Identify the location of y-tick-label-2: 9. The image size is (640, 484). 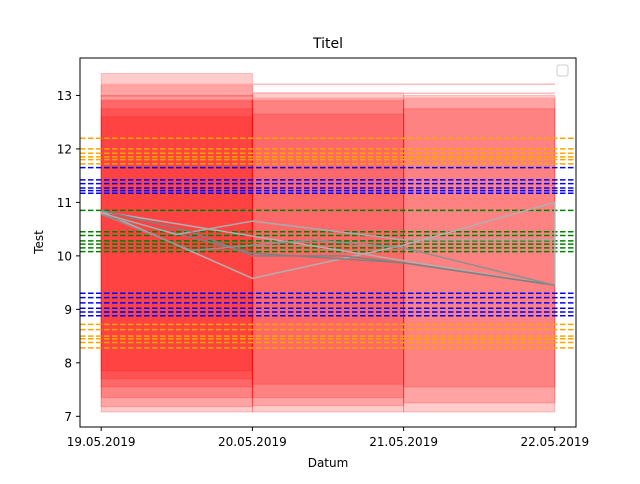
(68, 310).